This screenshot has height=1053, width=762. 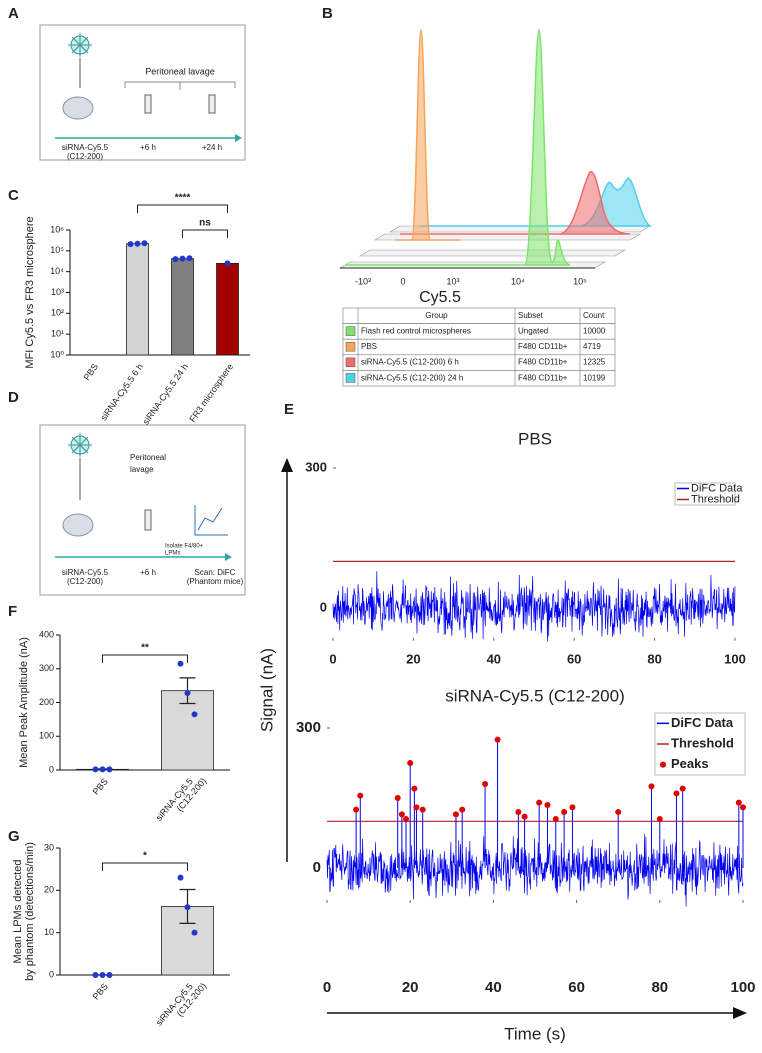 What do you see at coordinates (57, 354) in the screenshot?
I see `y-tick-label: 10⁰` at bounding box center [57, 354].